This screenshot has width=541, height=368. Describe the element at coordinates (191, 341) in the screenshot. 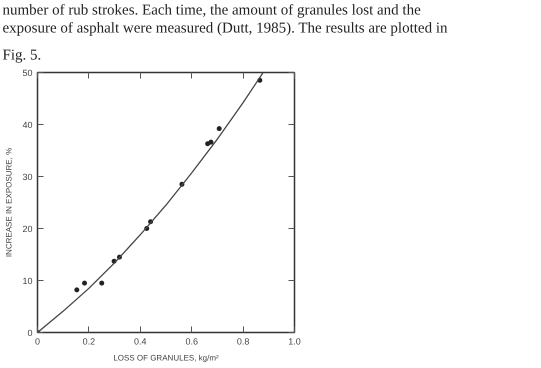

I see `x-tick-label: 0.6` at that location.